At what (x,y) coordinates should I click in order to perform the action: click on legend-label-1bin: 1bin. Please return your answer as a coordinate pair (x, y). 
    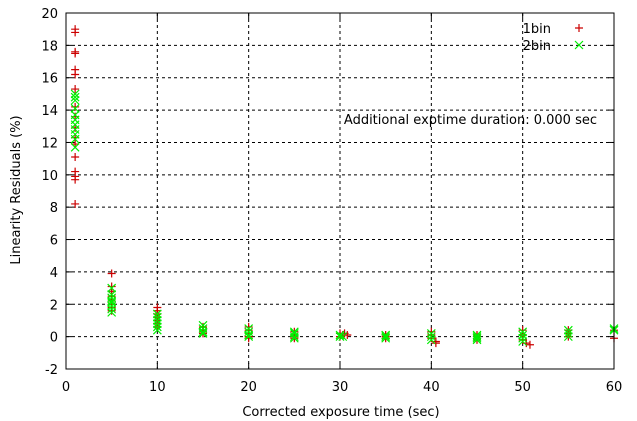
    Looking at the image, I should click on (537, 29).